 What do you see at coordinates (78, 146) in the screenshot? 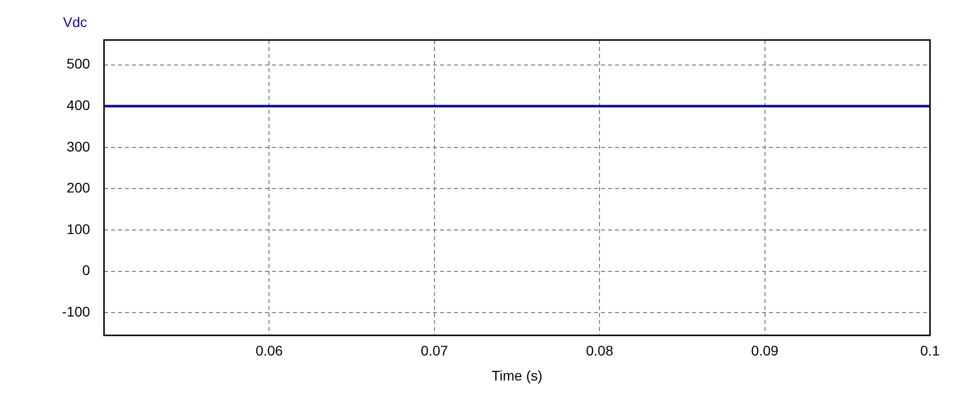
I see `y-tick-label: 300` at bounding box center [78, 146].